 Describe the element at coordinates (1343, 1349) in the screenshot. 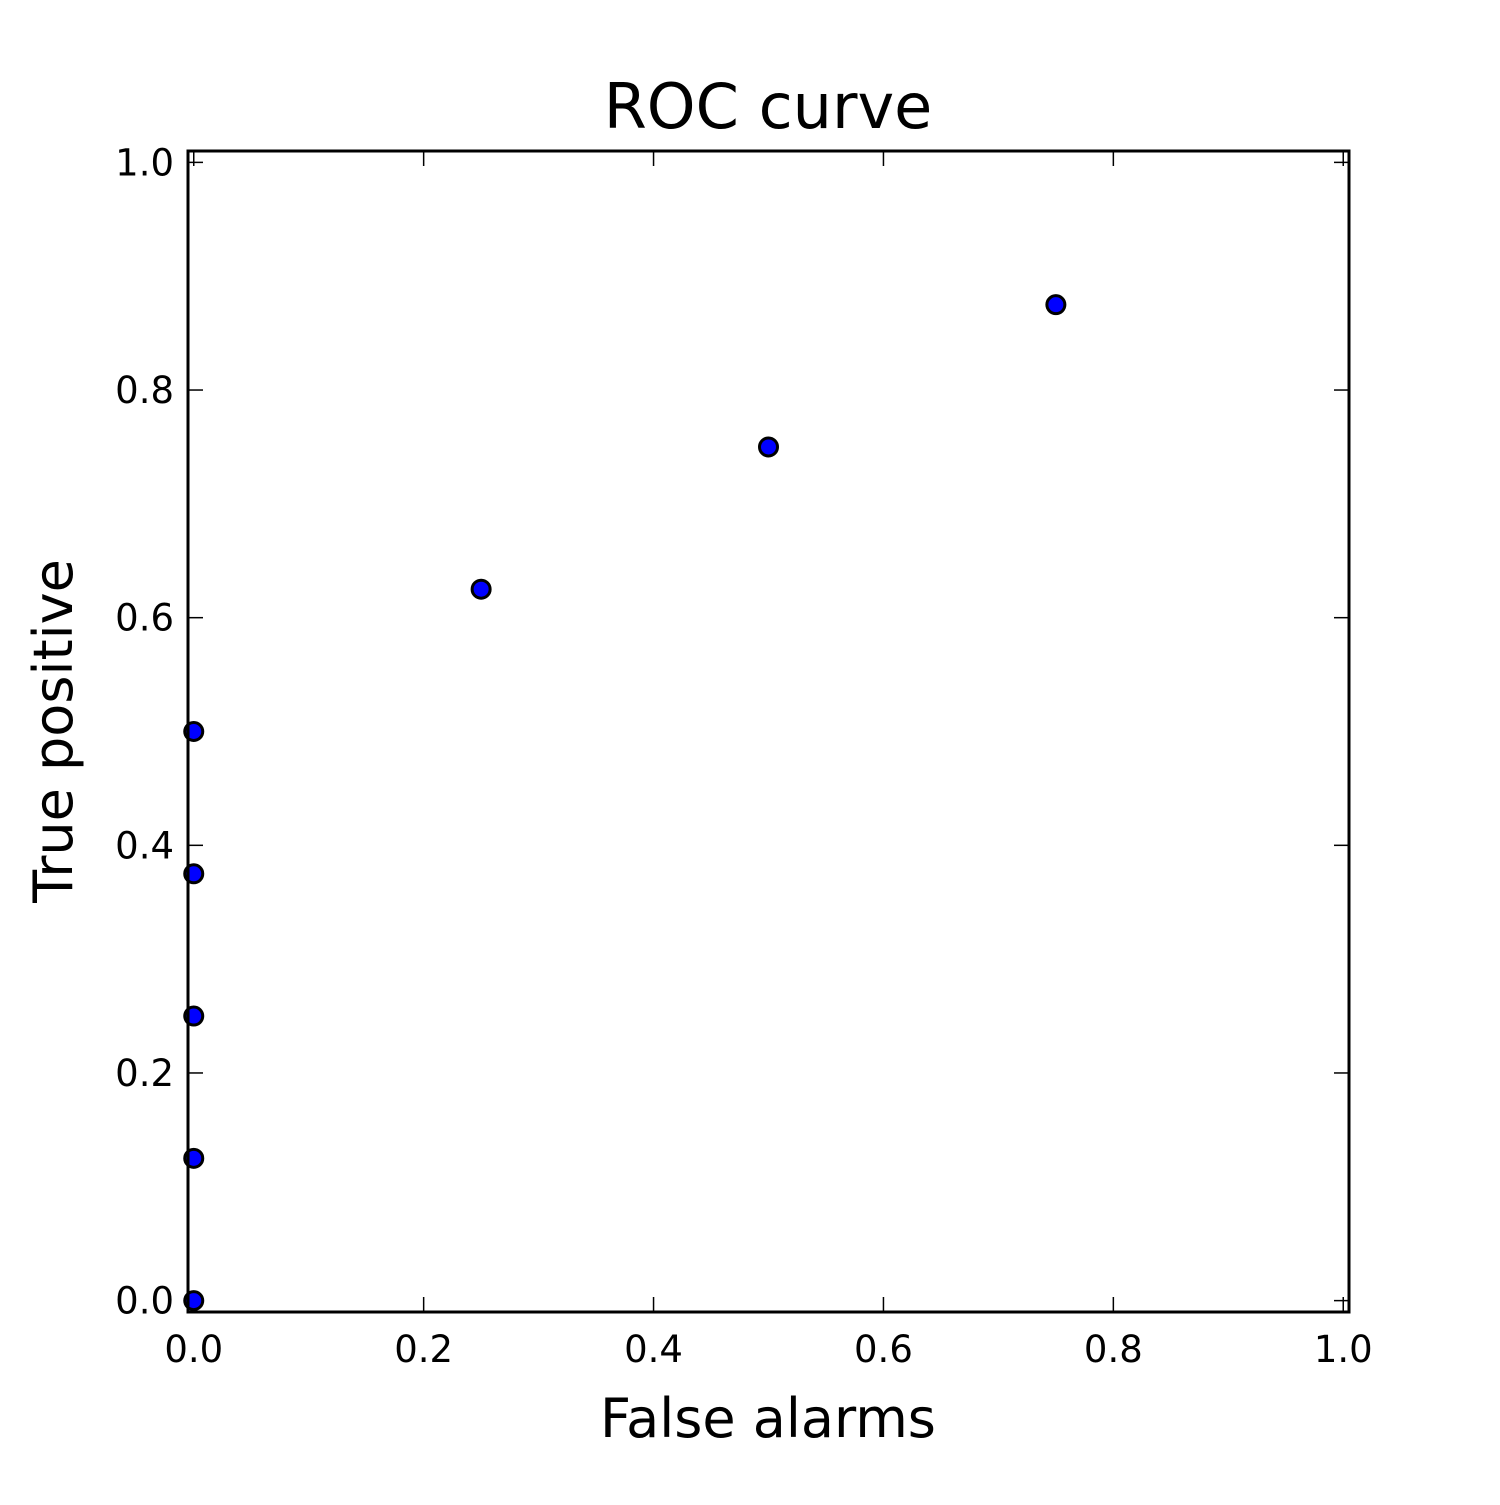

I see `x-tick-label: 1.0` at that location.